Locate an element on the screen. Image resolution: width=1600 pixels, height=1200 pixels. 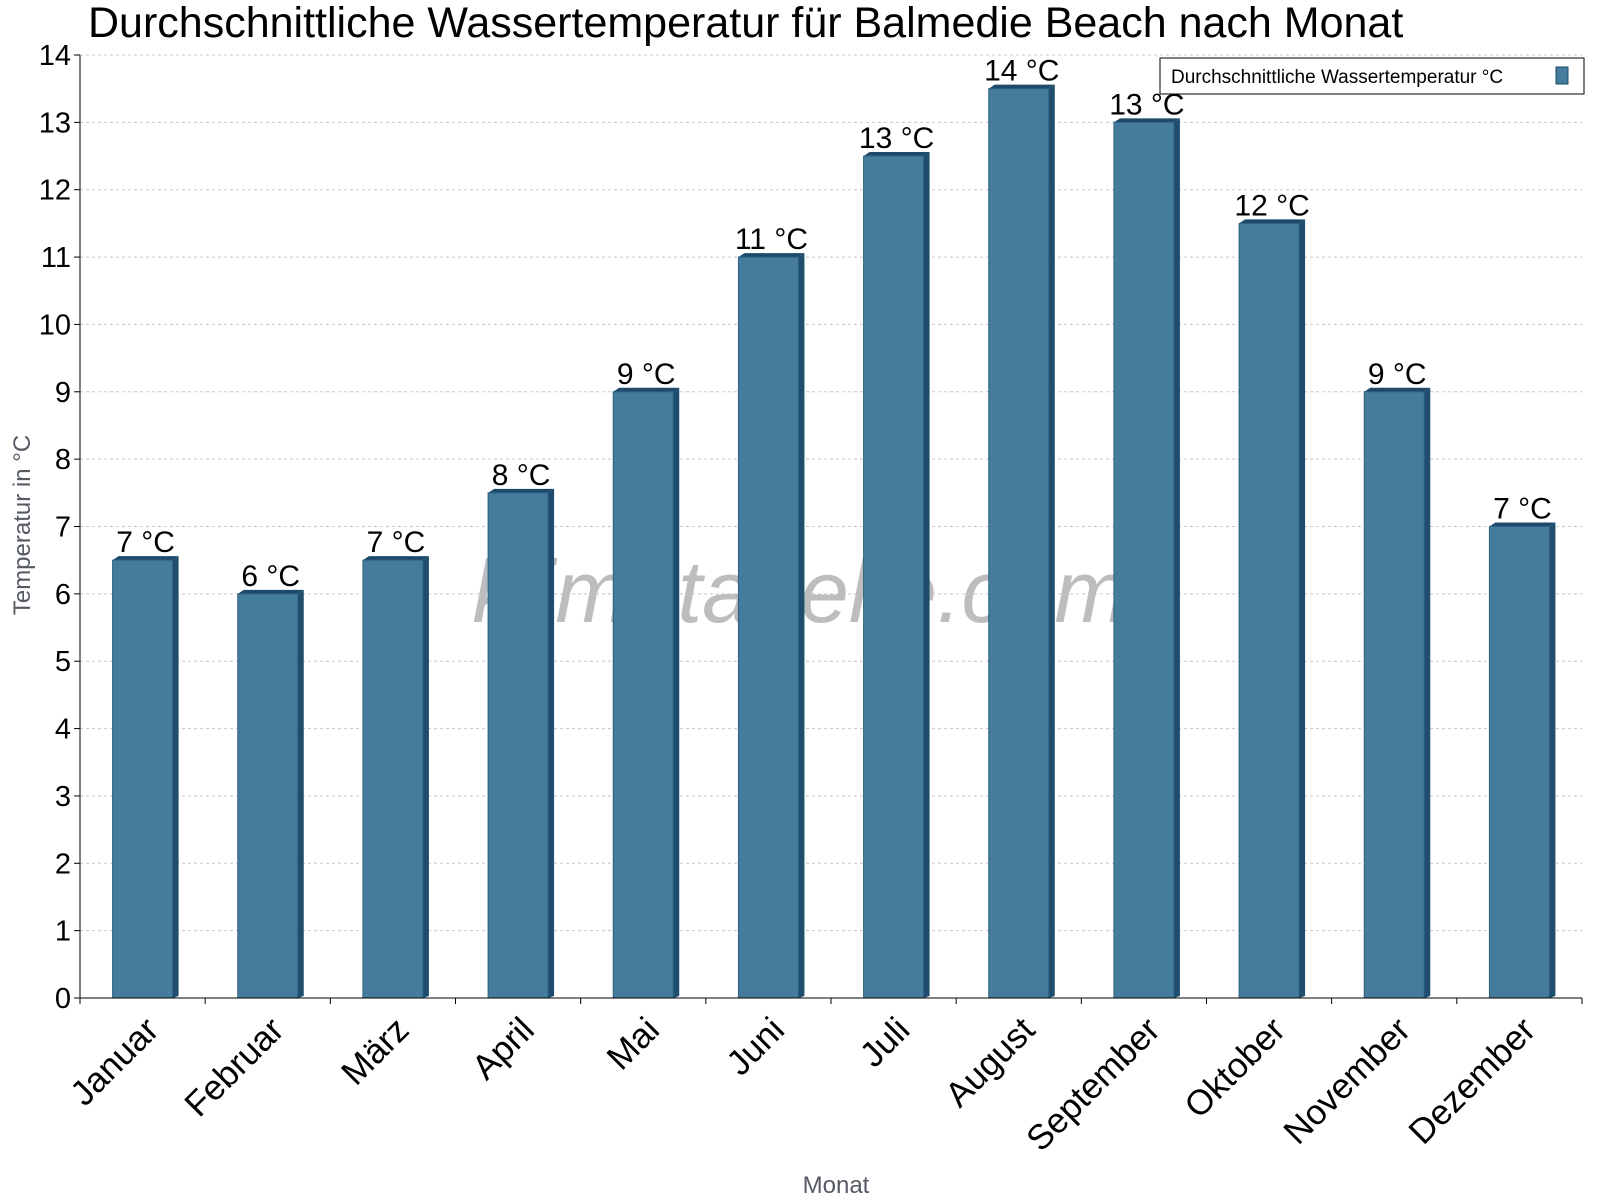
legend-label: Durchschnittliche Wassertemperatur °C is located at coordinates (1337, 77).